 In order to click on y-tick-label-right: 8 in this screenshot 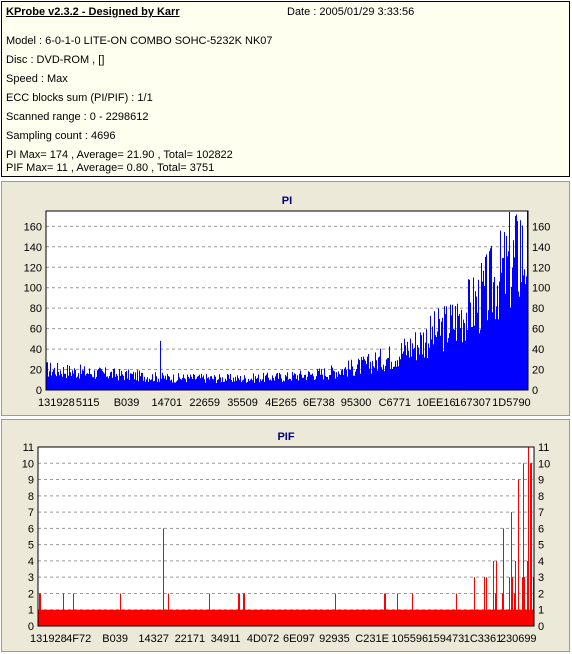, I will do `click(541, 497)`.